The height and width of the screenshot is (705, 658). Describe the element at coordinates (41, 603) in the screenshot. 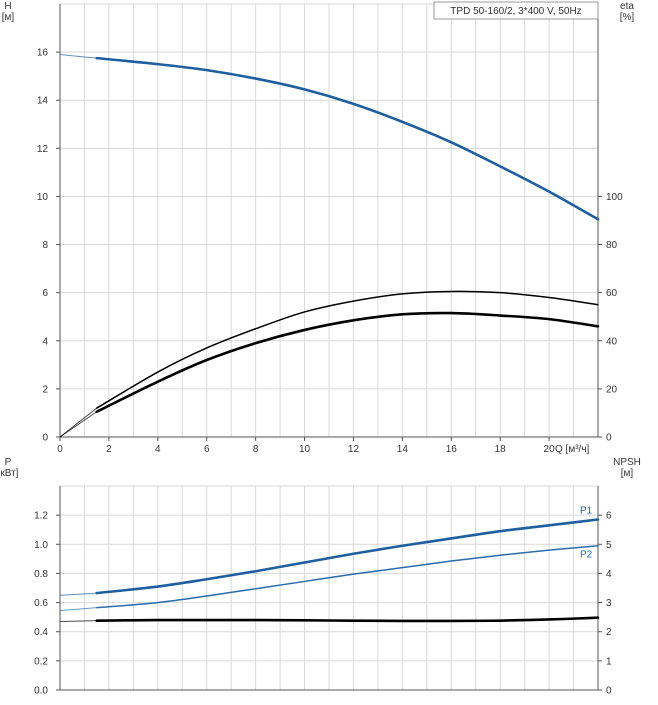

I see `y-tick-label: 0.6` at that location.